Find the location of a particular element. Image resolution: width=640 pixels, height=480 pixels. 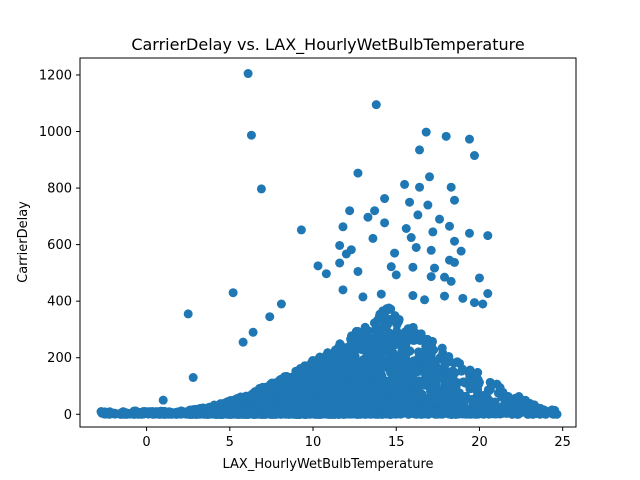

x-tick-label: 15 is located at coordinates (396, 442).